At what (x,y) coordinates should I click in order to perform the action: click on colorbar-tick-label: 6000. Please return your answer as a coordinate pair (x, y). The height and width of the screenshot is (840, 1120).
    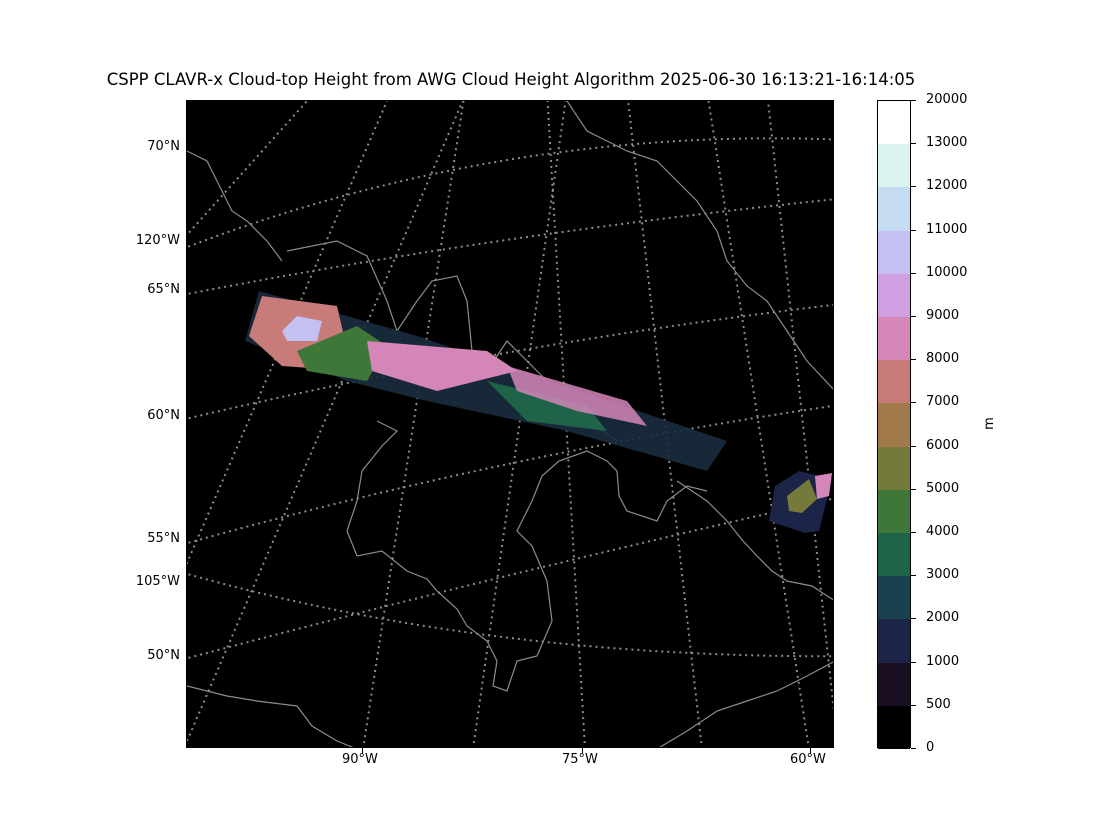
    Looking at the image, I should click on (943, 445).